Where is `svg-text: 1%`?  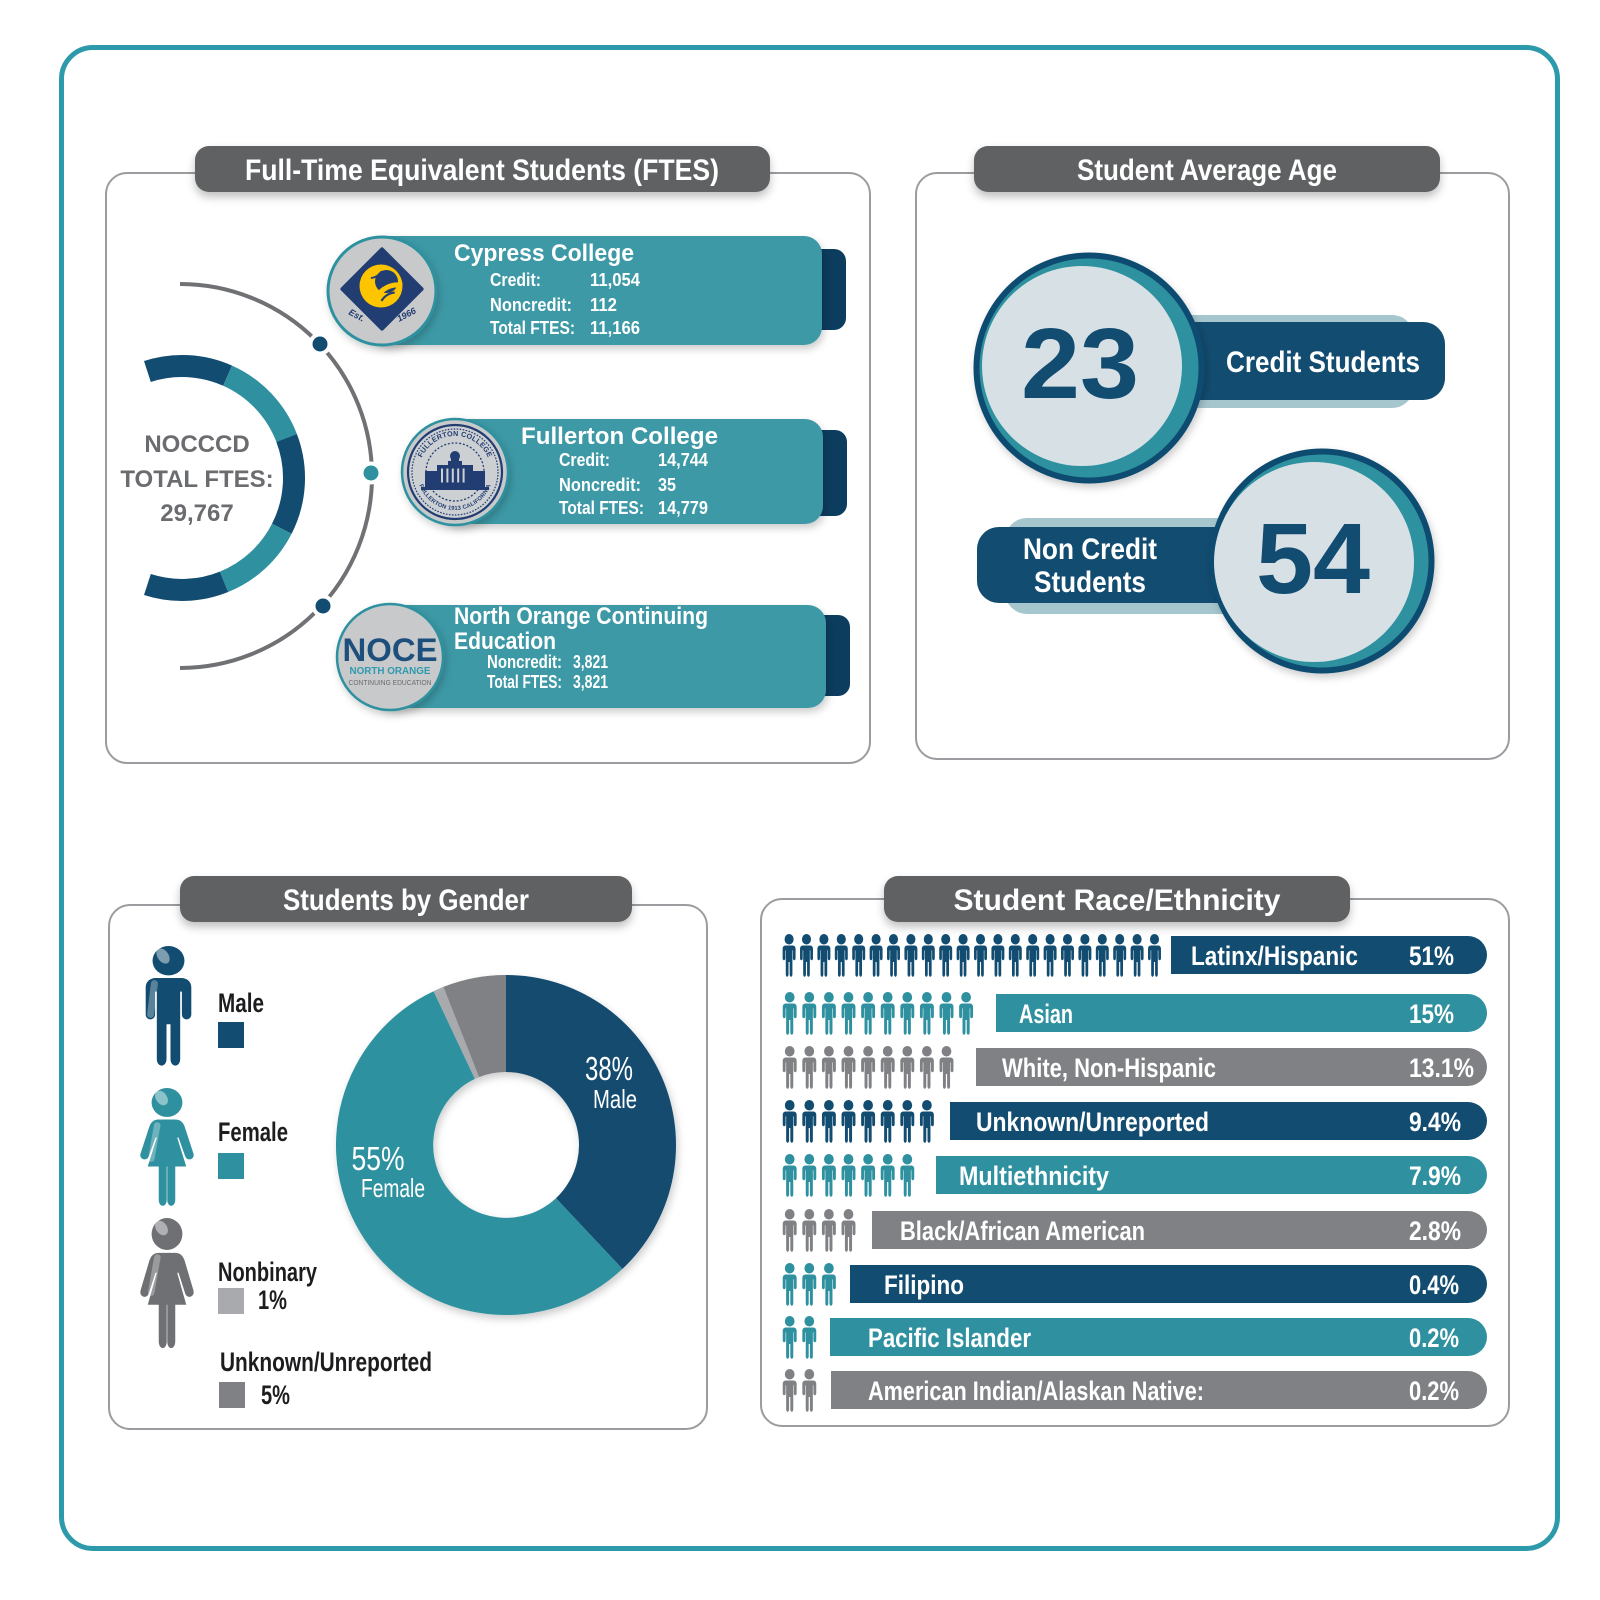
svg-text: 1% is located at coordinates (272, 1300).